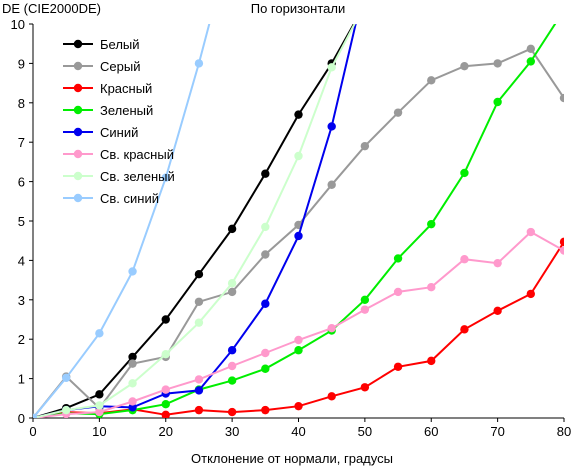 Image resolution: width=571 pixels, height=468 pixels. I want to click on y-axis-title: DE (CIE2000DE), so click(51, 8).